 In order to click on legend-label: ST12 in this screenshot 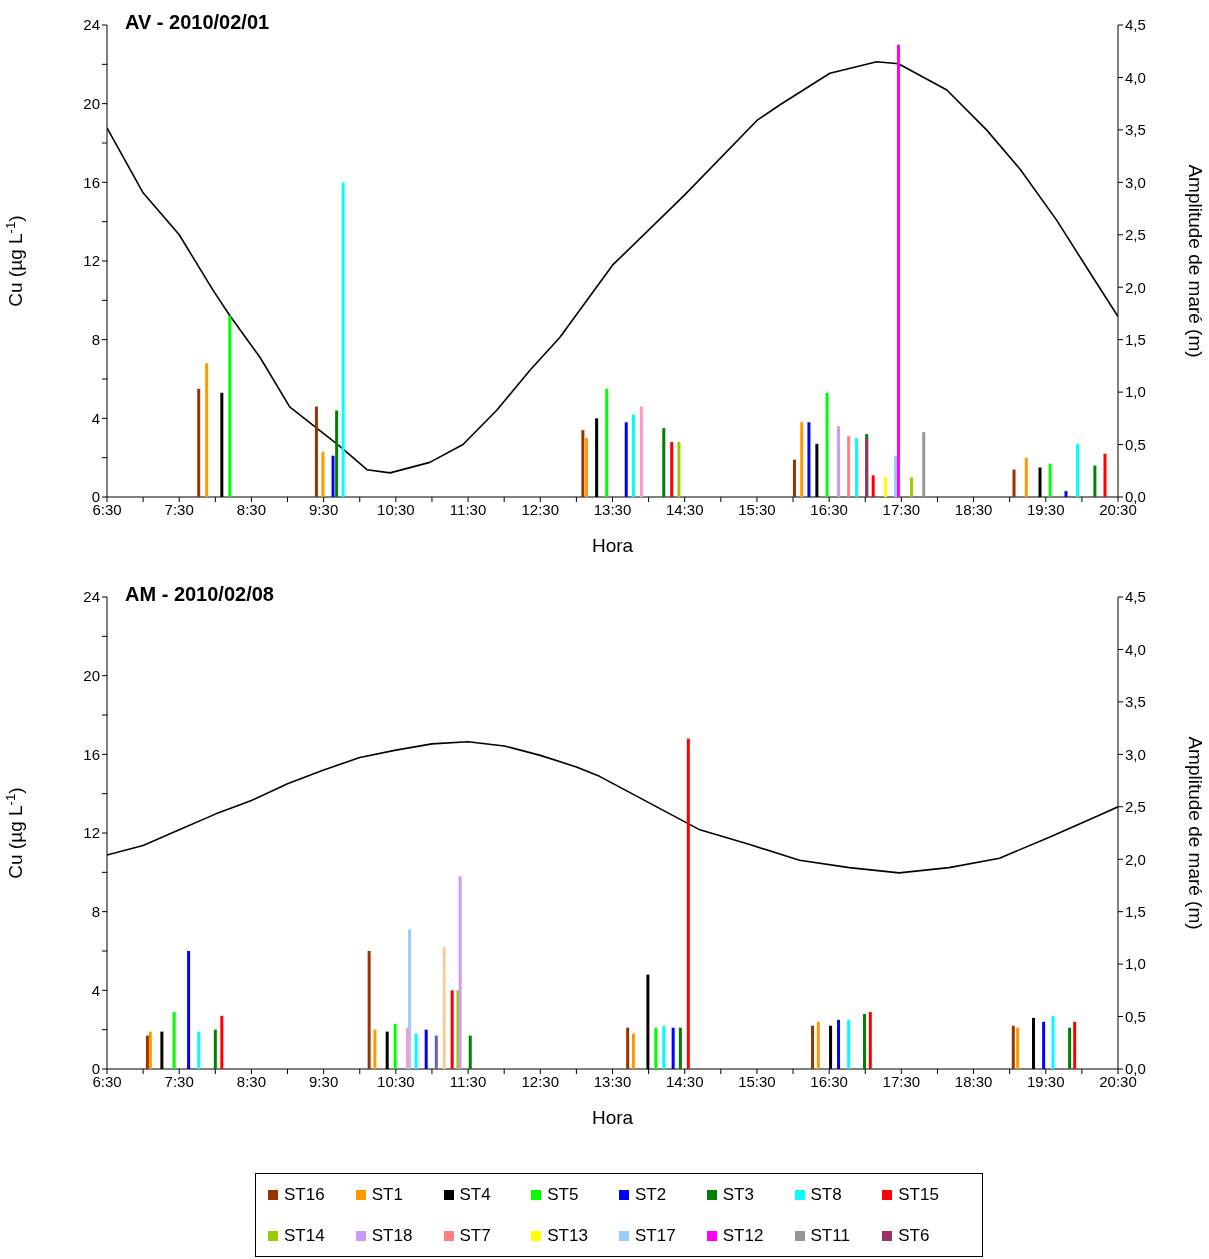, I will do `click(743, 1235)`.